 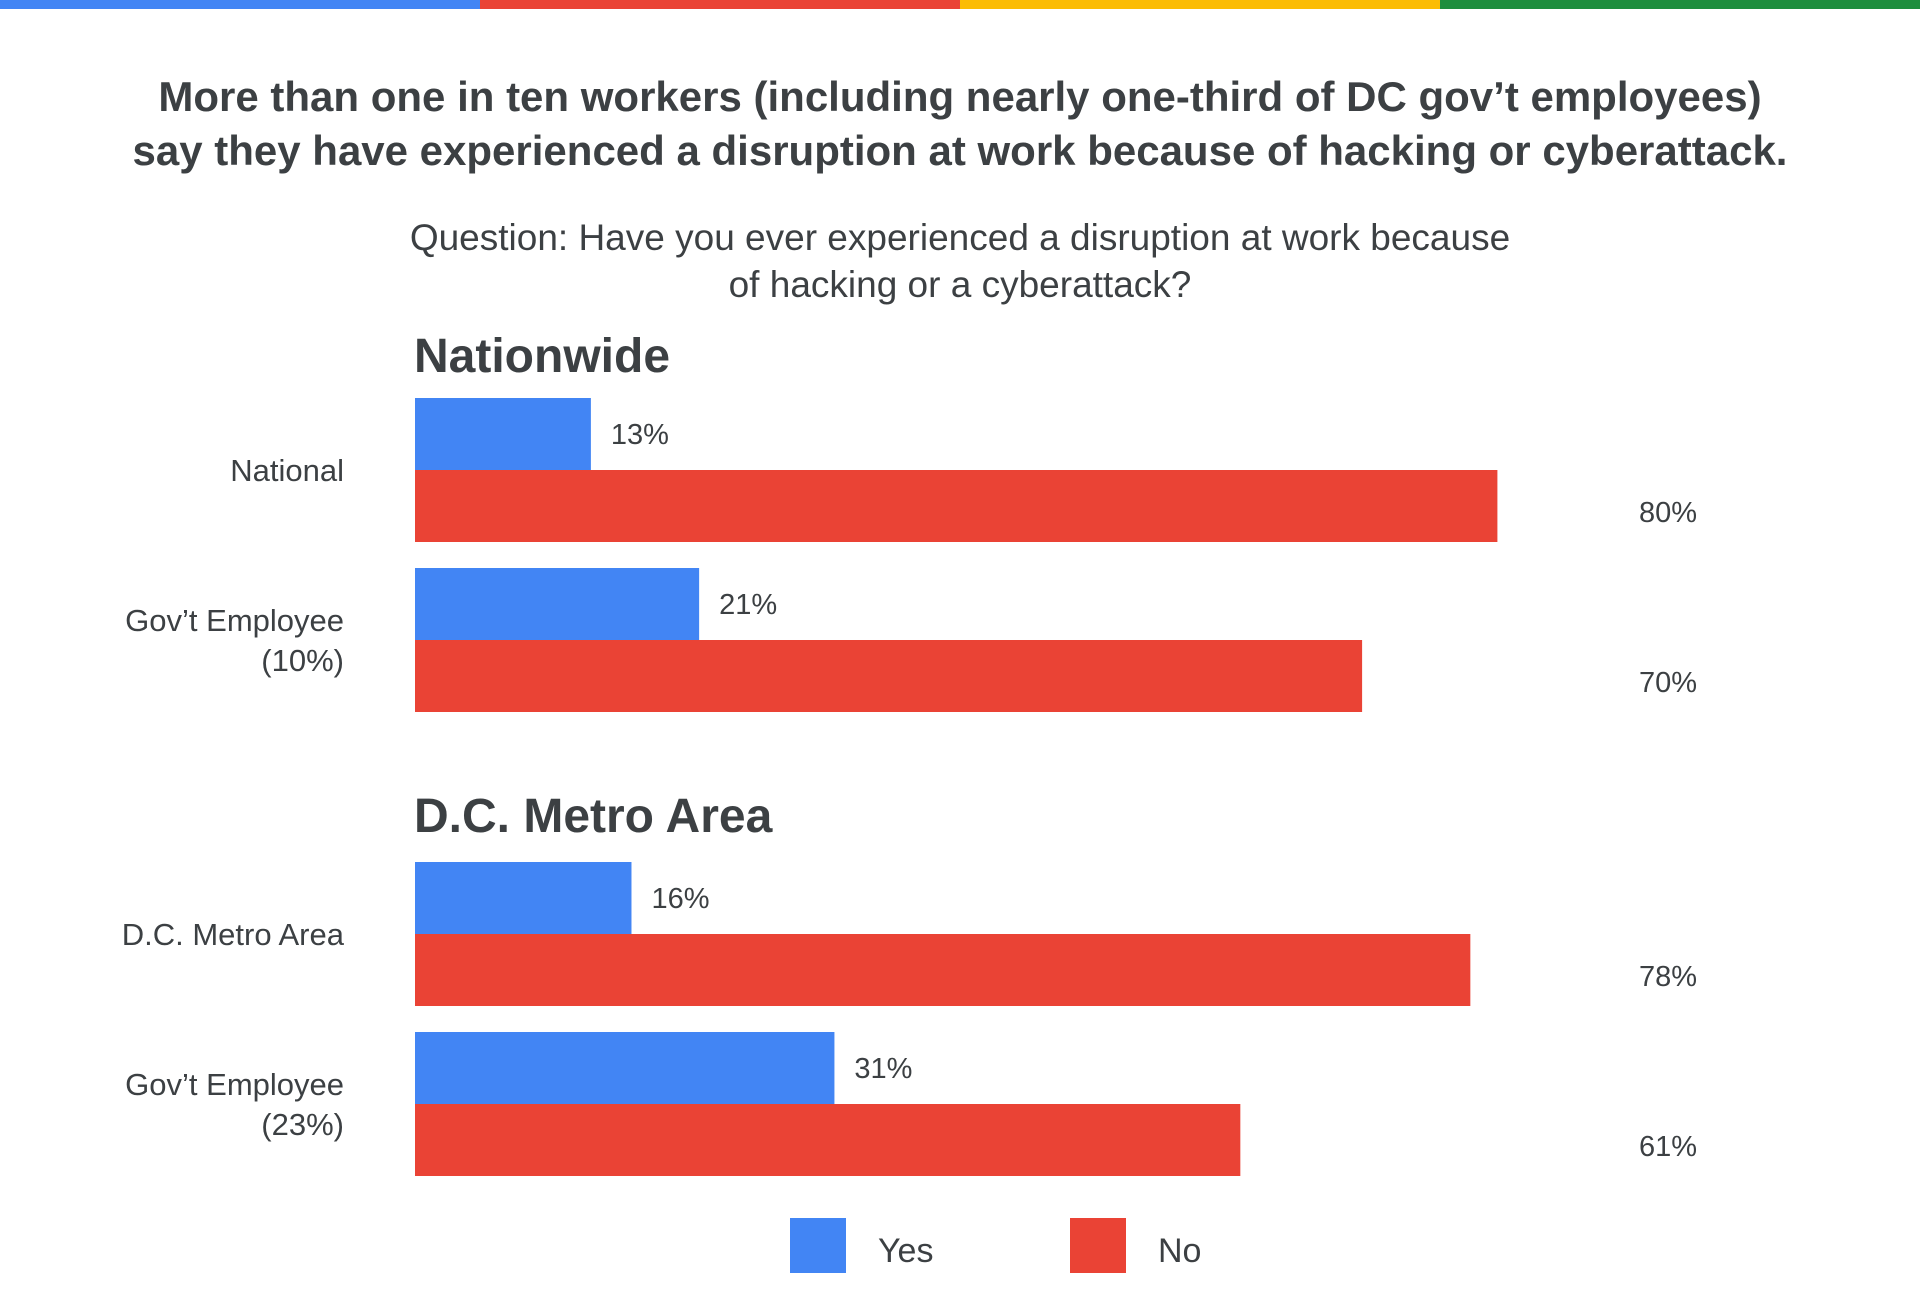 What do you see at coordinates (542, 356) in the screenshot?
I see `group-title: Nationwide` at bounding box center [542, 356].